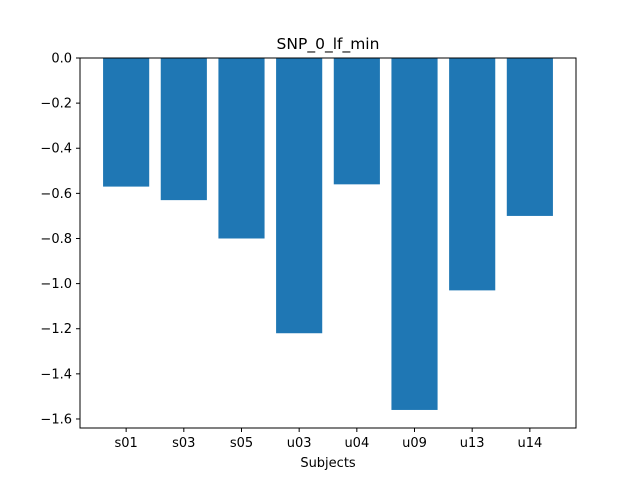  What do you see at coordinates (56, 239) in the screenshot?
I see `y-tick-label: −0.8` at bounding box center [56, 239].